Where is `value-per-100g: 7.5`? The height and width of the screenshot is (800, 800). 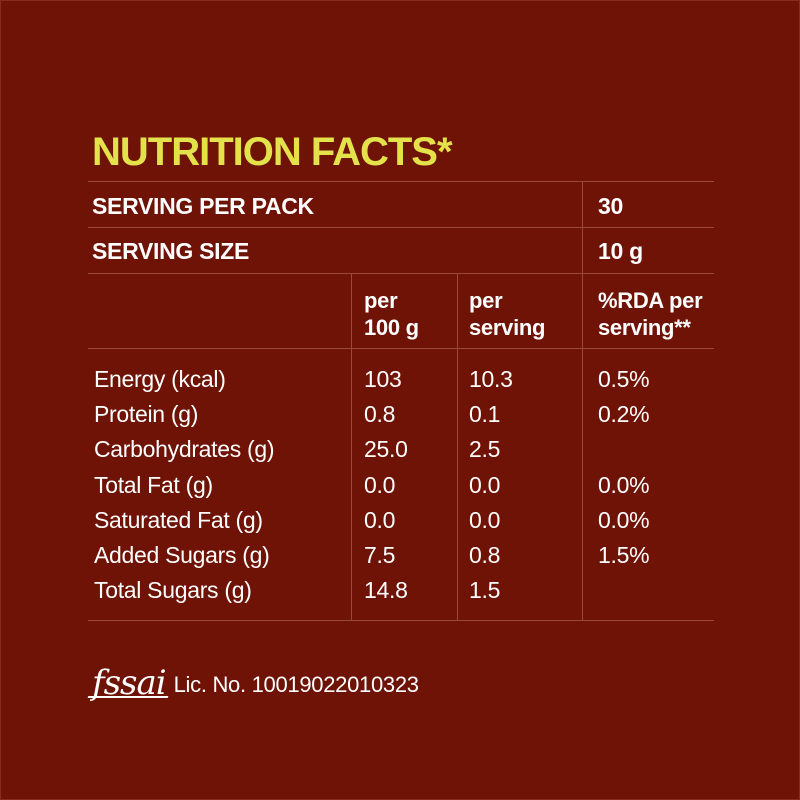 value-per-100g: 7.5 is located at coordinates (380, 555).